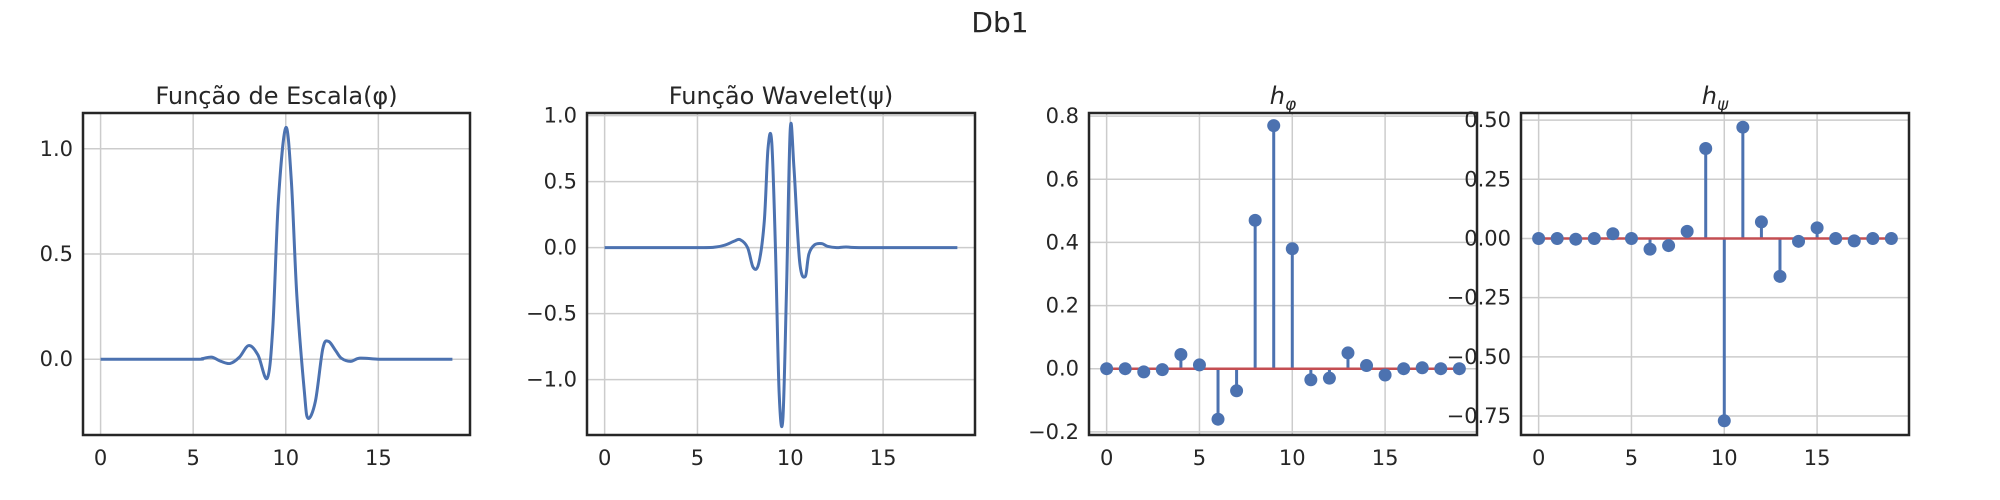  I want to click on figure-title: Db1, so click(999, 22).